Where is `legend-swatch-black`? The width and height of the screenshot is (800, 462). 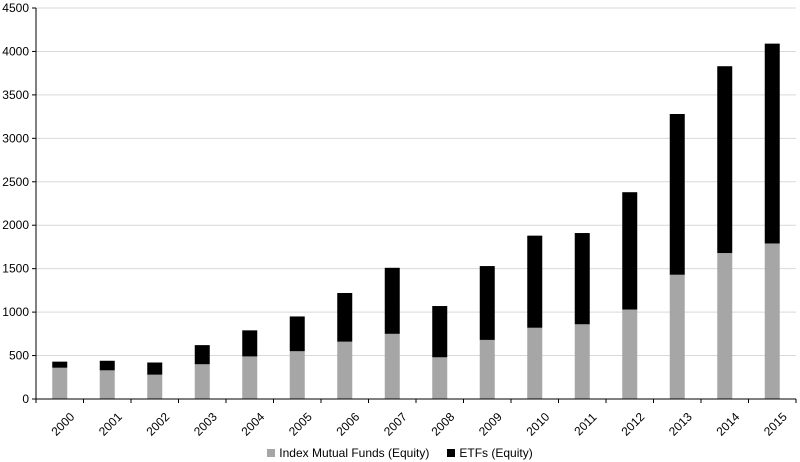
legend-swatch-black is located at coordinates (451, 453).